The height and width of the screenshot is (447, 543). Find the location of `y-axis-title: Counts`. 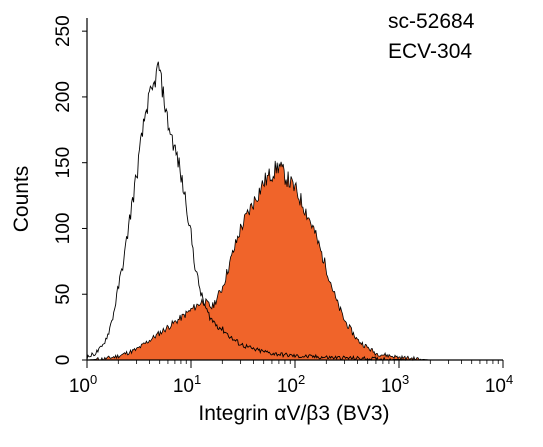

y-axis-title: Counts is located at coordinates (21, 199).